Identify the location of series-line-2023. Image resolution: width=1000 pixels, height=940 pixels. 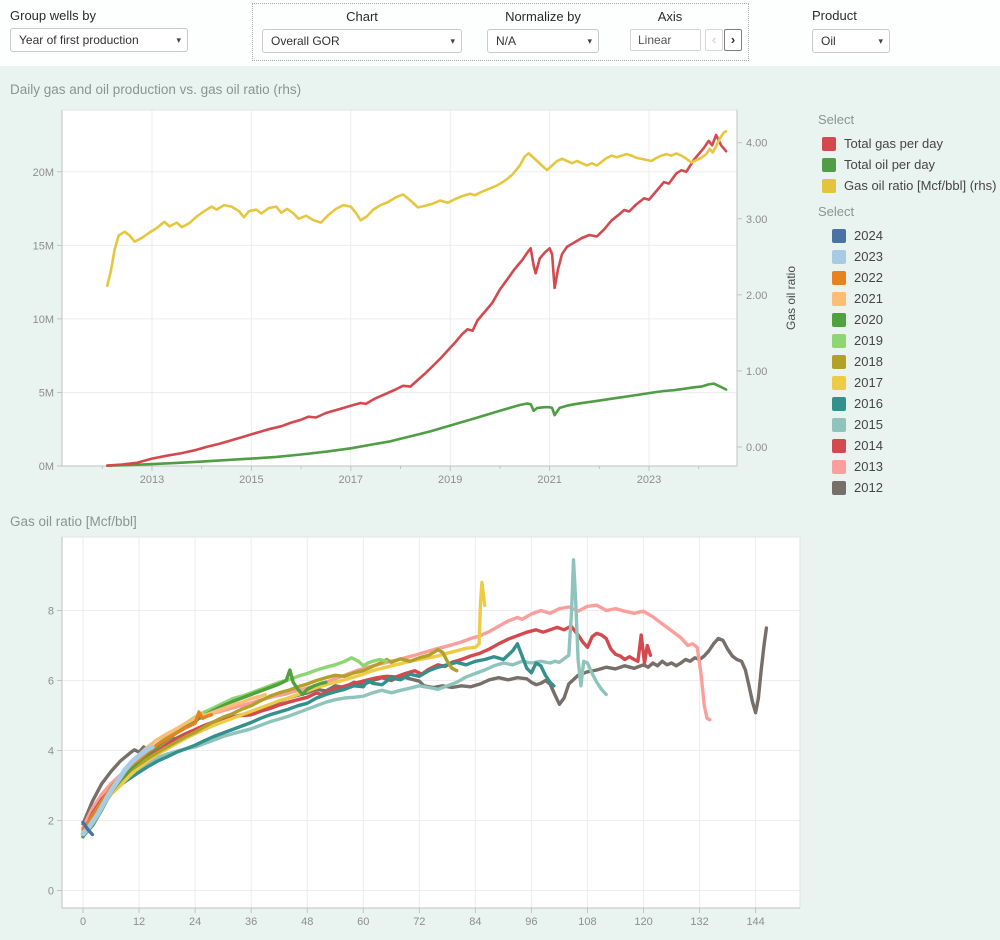
(117, 790).